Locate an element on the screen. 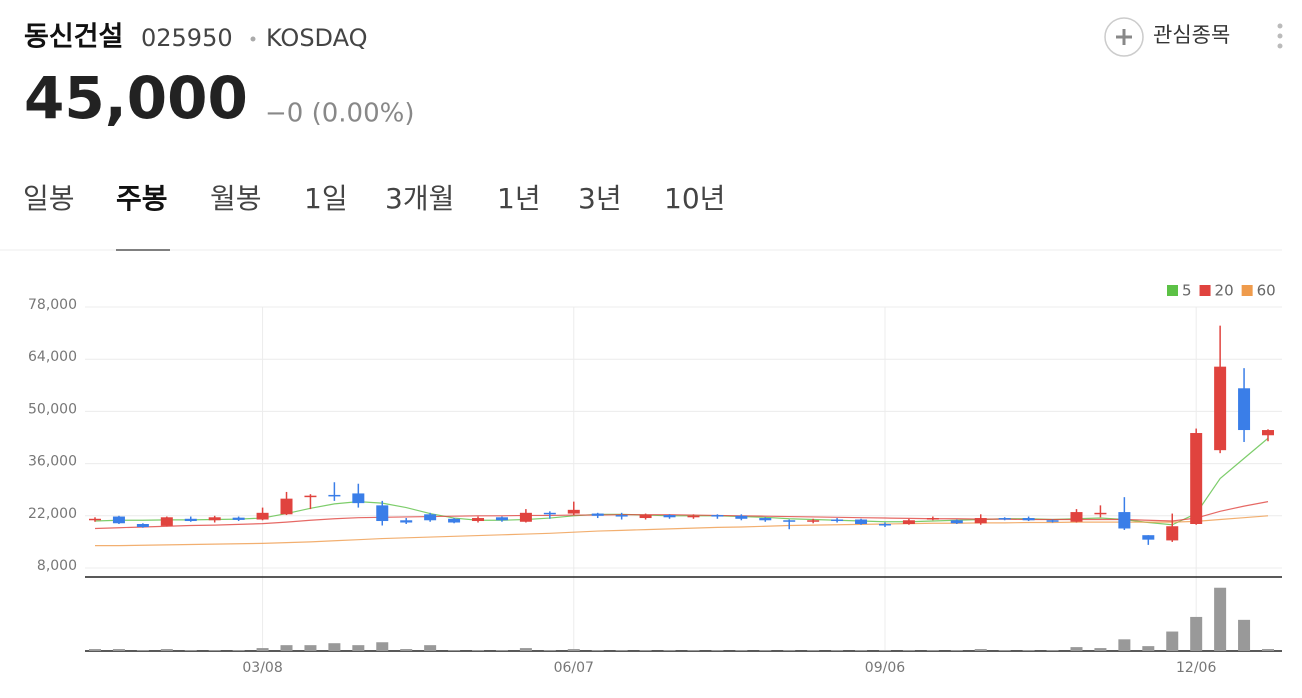 Image resolution: width=1302 pixels, height=698 pixels. watch-label: 관심종목 is located at coordinates (1191, 35).